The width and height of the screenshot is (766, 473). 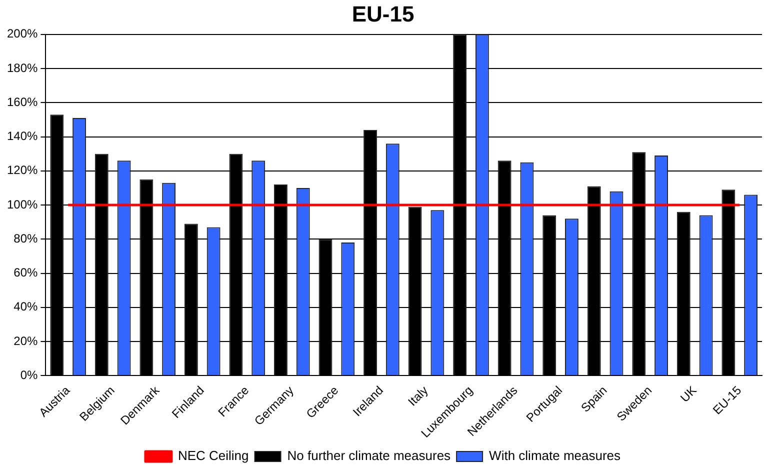 I want to click on y-tick-label: 20%, so click(x=26, y=341).